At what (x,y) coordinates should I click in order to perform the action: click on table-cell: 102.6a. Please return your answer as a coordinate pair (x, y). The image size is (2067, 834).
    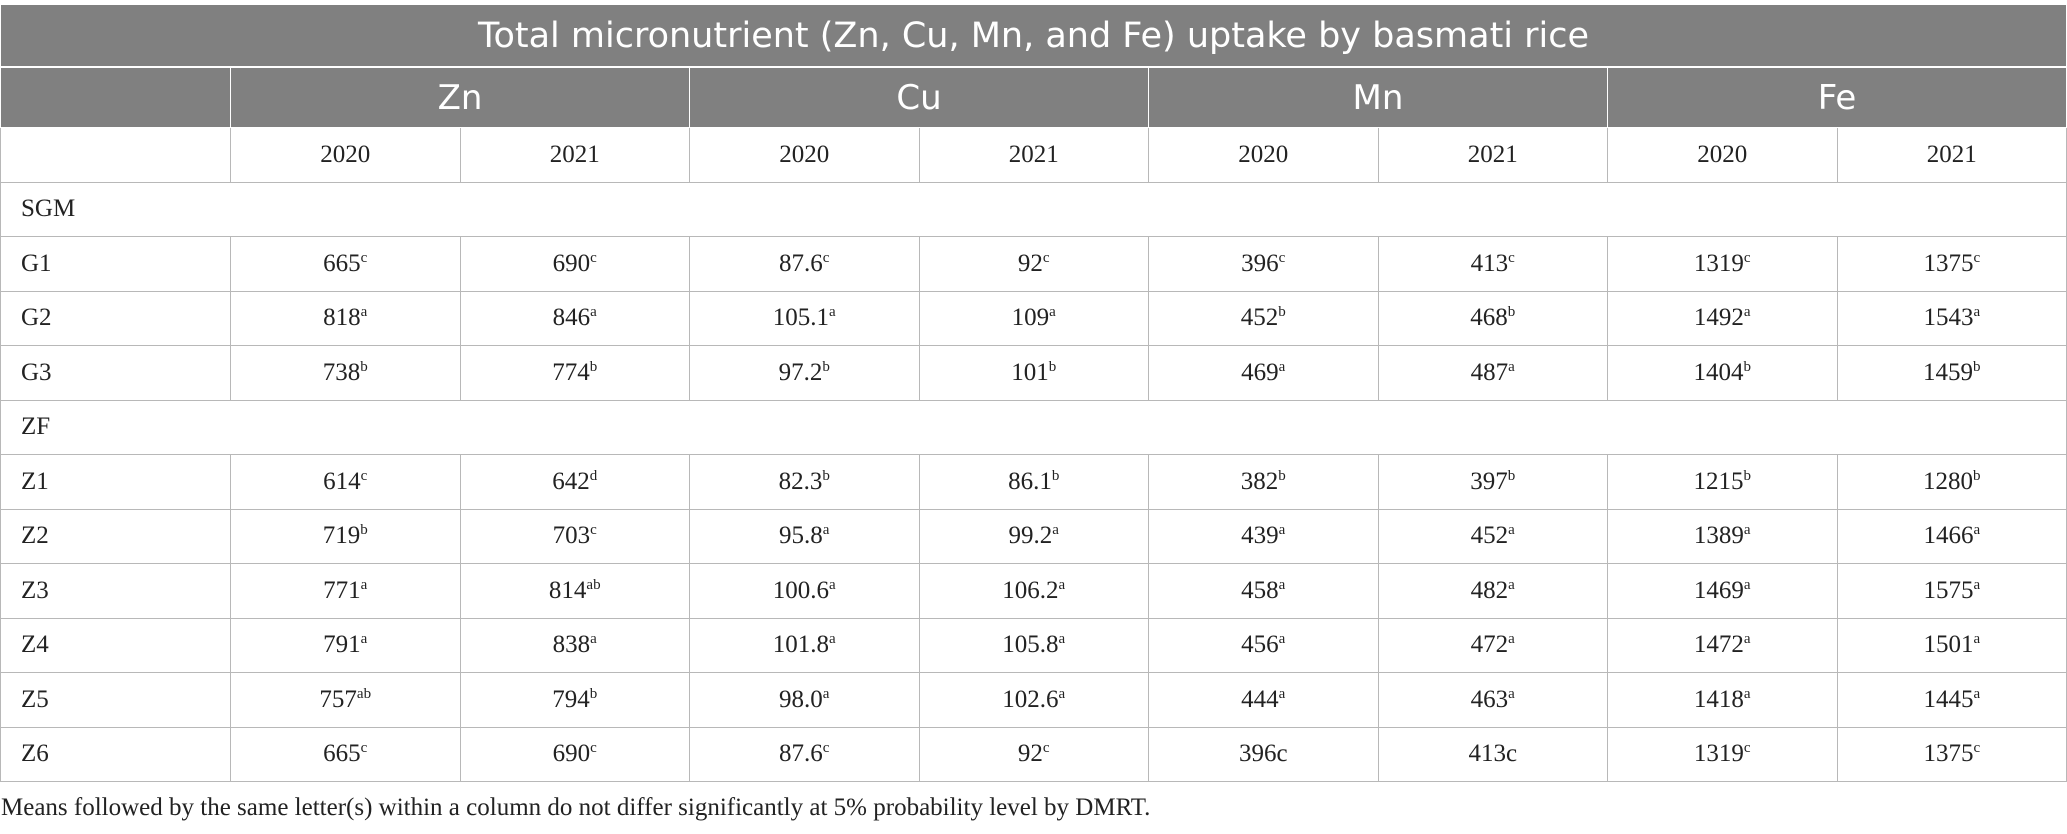
    Looking at the image, I should click on (1033, 700).